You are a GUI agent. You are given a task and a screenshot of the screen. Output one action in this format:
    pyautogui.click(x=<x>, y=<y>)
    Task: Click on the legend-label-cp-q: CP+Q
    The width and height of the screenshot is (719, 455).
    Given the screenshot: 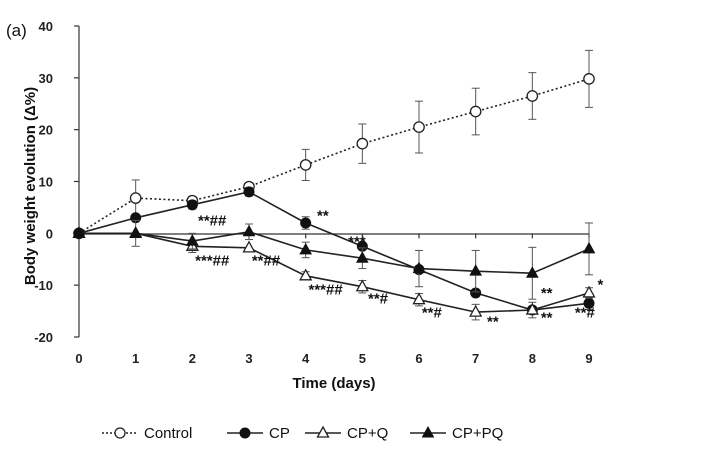 What is the action you would take?
    pyautogui.click(x=367, y=433)
    